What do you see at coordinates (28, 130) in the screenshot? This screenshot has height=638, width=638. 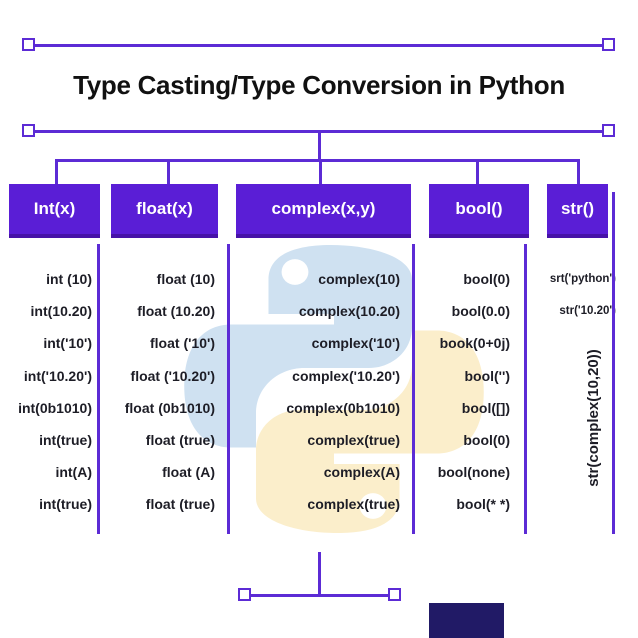 I see `ornament-square-mid-left` at bounding box center [28, 130].